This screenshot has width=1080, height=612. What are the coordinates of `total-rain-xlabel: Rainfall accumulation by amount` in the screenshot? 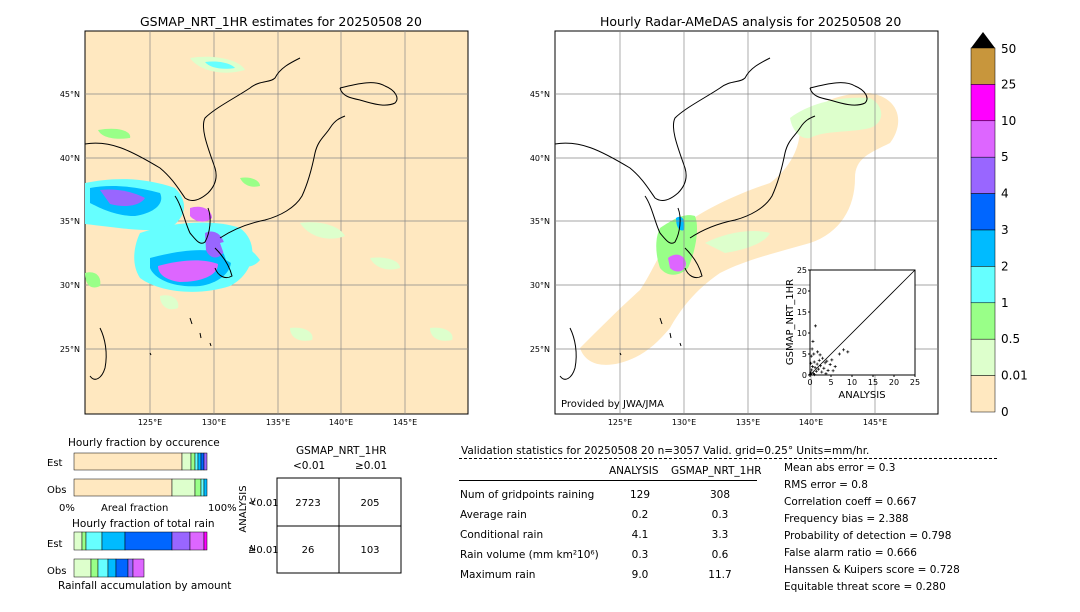 It's located at (145, 586).